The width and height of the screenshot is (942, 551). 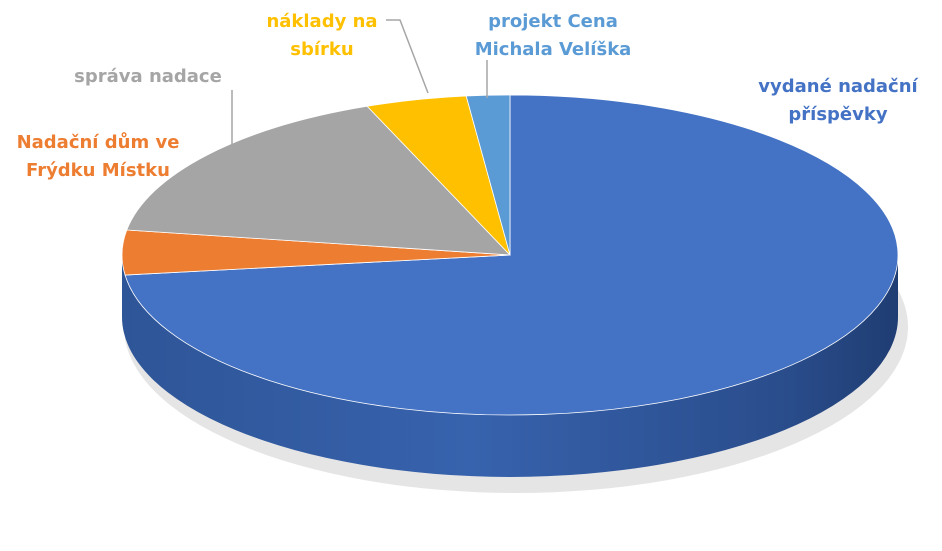 What do you see at coordinates (321, 35) in the screenshot?
I see `data-label-naklady-na-sbirku: náklady na sbírku` at bounding box center [321, 35].